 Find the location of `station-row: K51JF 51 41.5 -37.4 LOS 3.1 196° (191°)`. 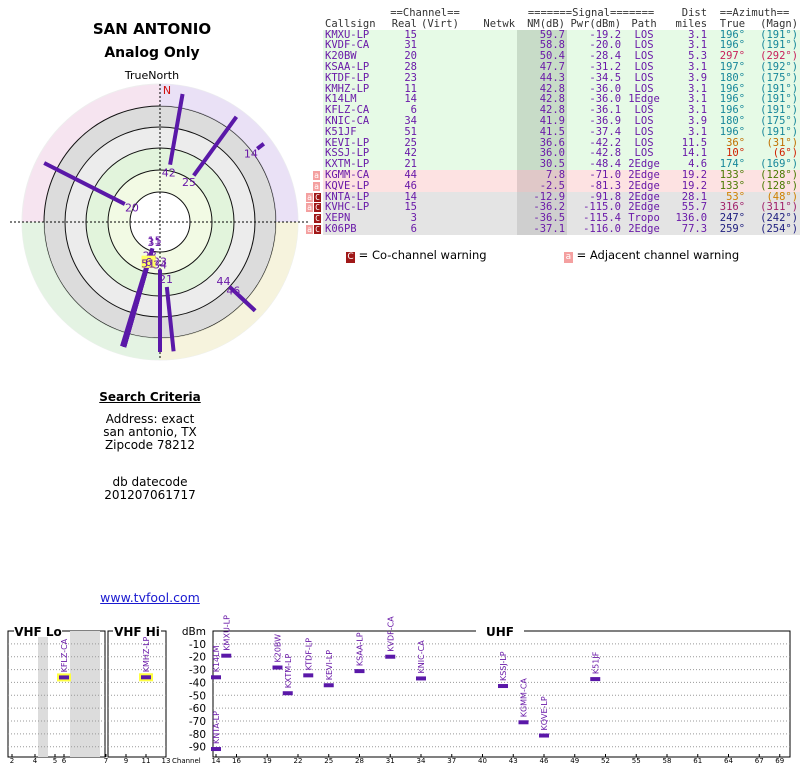

station-row: K51JF 51 41.5 -37.4 LOS 3.1 196° (191°) is located at coordinates (551, 132).